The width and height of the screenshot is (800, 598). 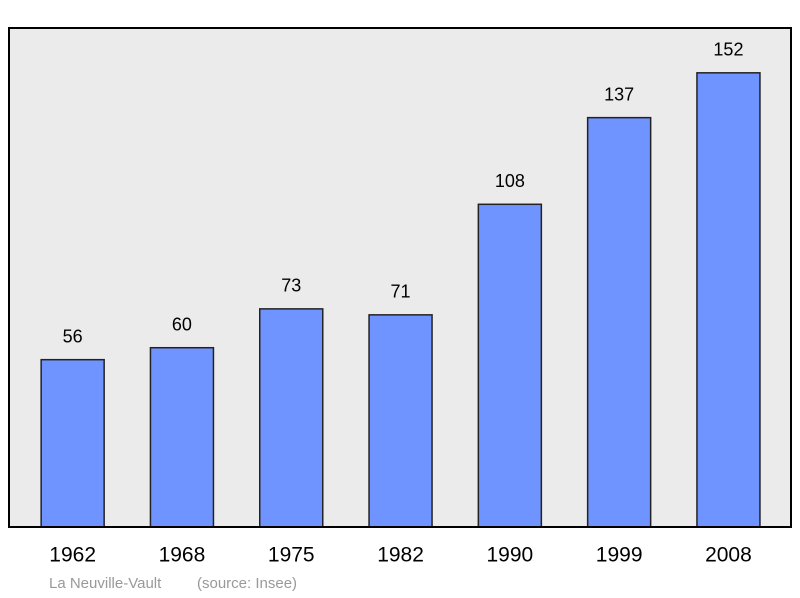 I want to click on x-tick-label: 1962, so click(x=72, y=555).